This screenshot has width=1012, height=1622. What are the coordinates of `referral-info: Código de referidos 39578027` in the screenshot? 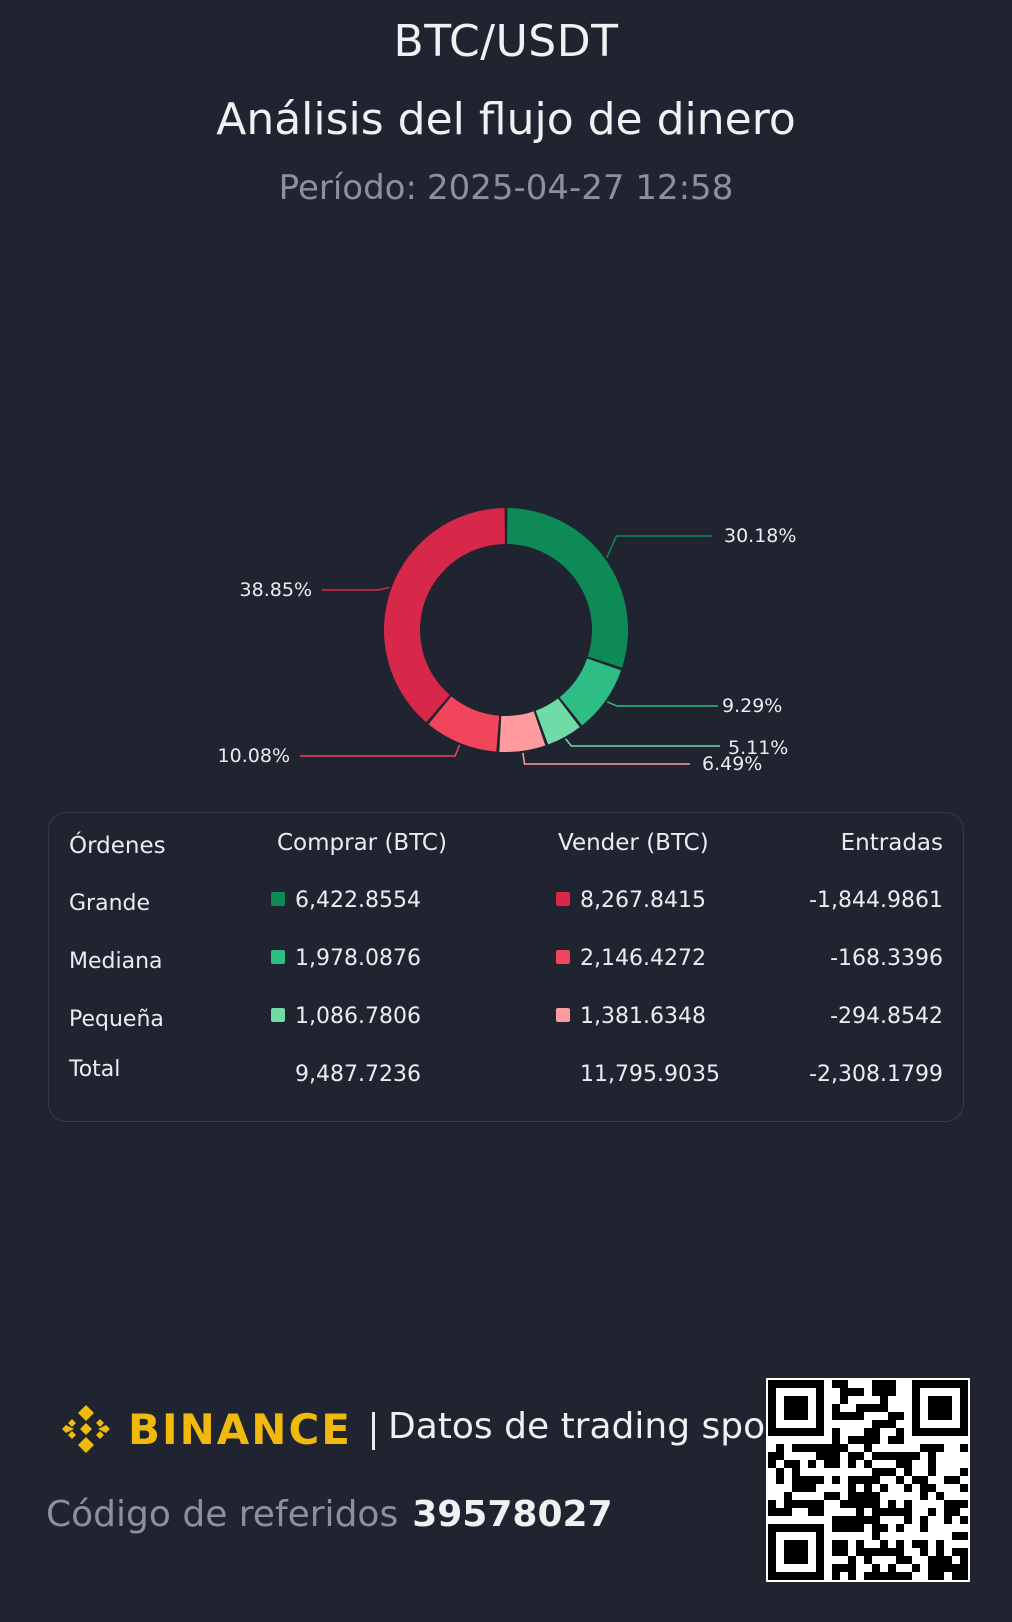 It's located at (329, 1514).